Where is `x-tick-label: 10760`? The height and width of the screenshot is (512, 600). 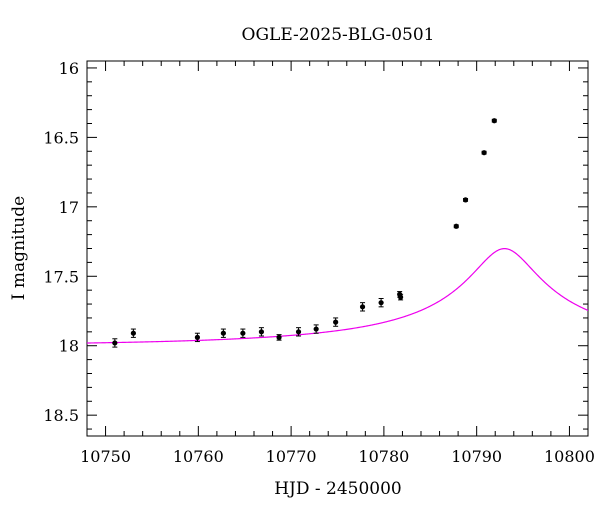 x-tick-label: 10760 is located at coordinates (198, 456).